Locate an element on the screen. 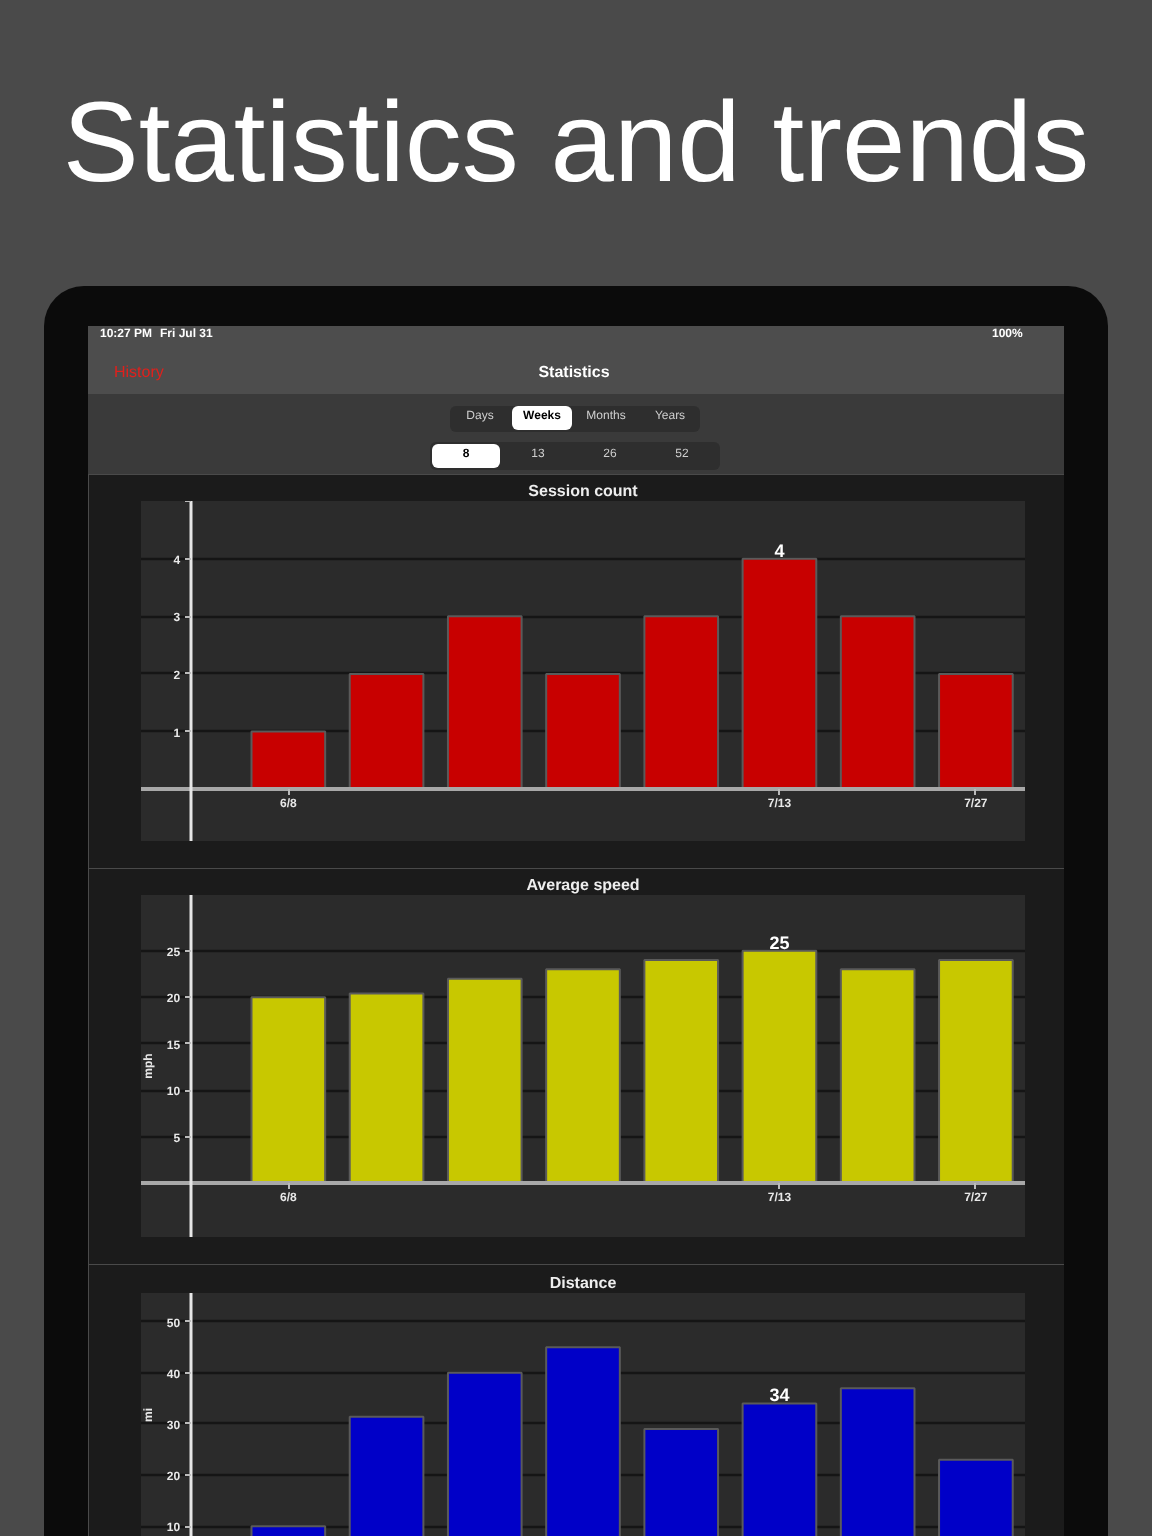 Image resolution: width=1152 pixels, height=1536 pixels. data-label: 4 is located at coordinates (779, 550).